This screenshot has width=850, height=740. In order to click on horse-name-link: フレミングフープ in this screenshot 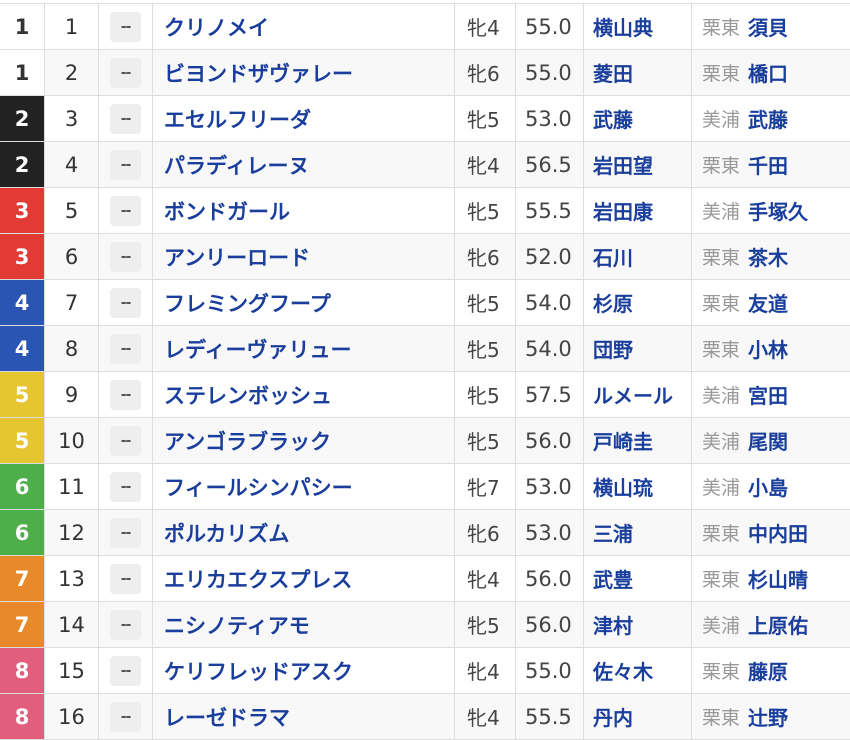, I will do `click(304, 302)`.